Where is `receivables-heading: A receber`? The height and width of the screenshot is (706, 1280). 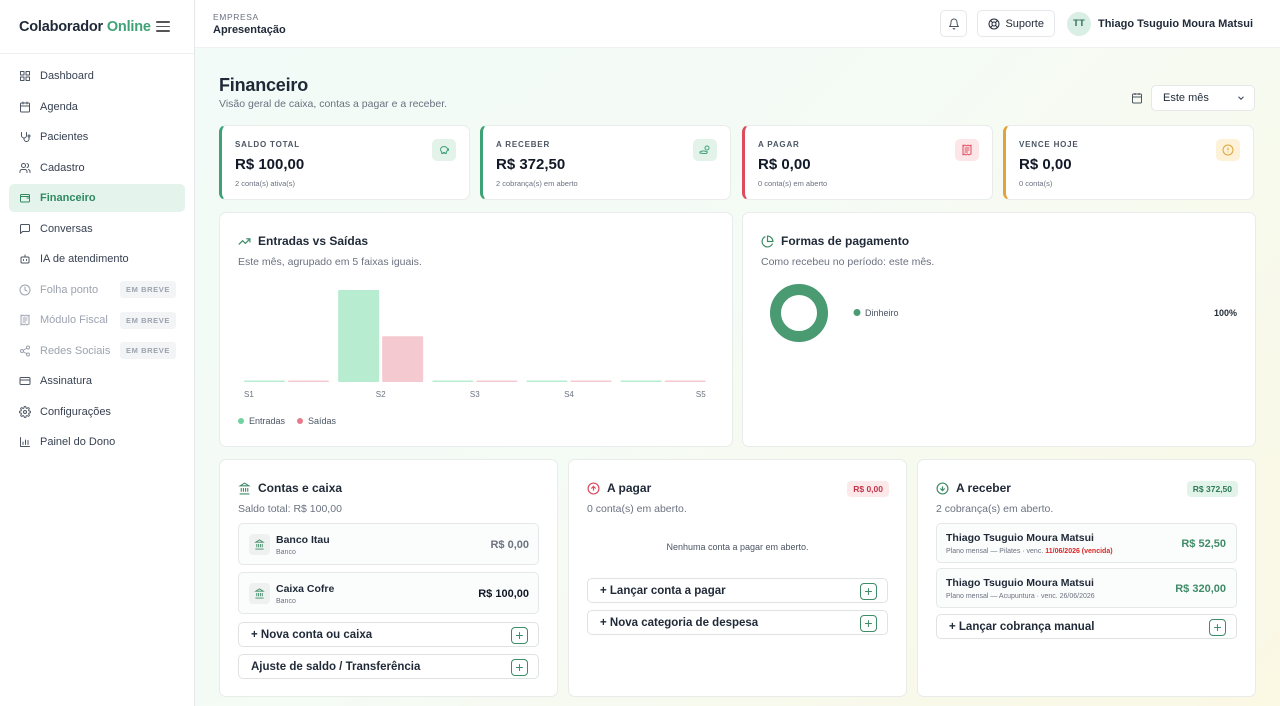
receivables-heading: A receber is located at coordinates (973, 488).